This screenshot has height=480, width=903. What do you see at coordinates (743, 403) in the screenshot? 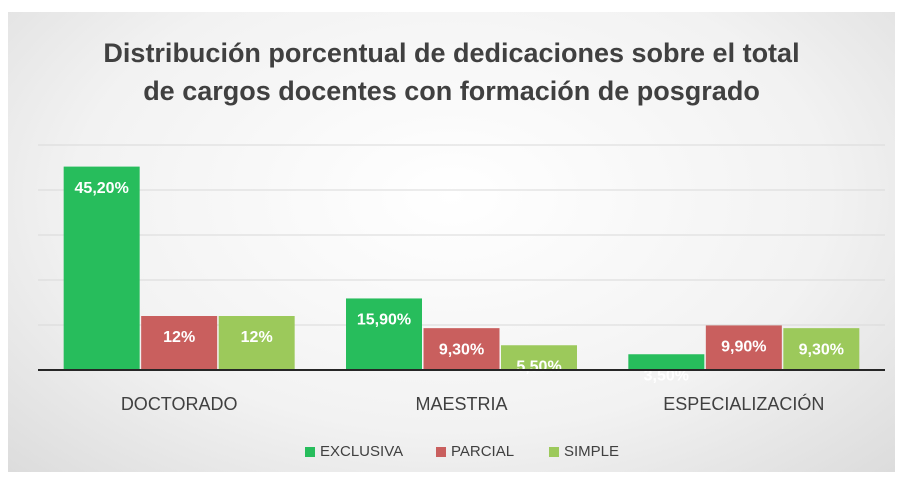
I see `x-tick-label: ESPECIALIZACIÓN` at bounding box center [743, 403].